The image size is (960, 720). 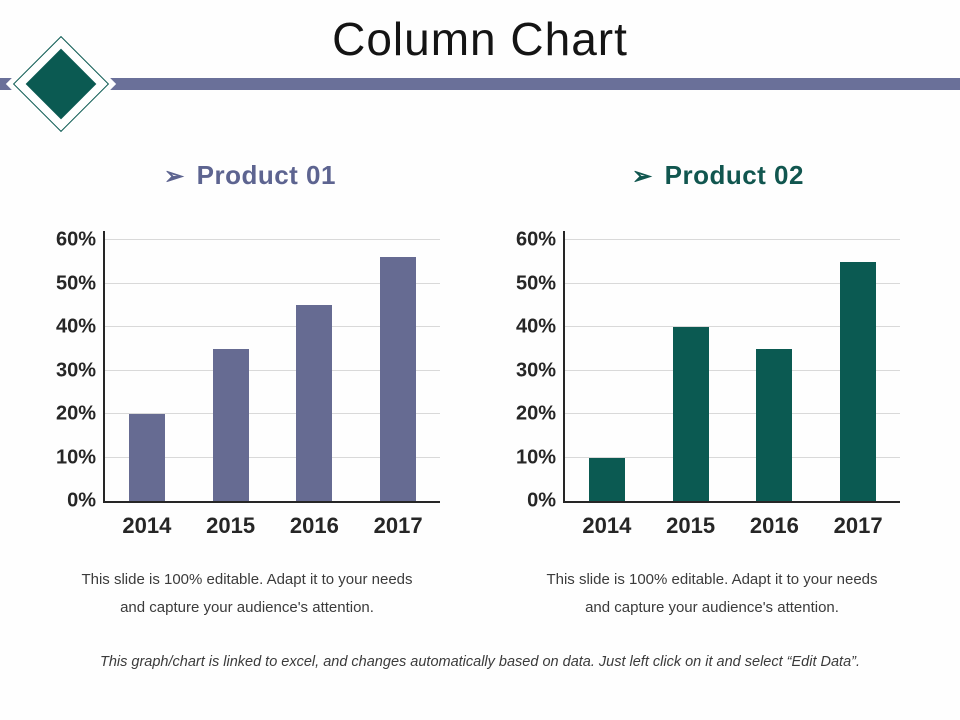 I want to click on bar-product-01-2014, so click(x=146, y=457).